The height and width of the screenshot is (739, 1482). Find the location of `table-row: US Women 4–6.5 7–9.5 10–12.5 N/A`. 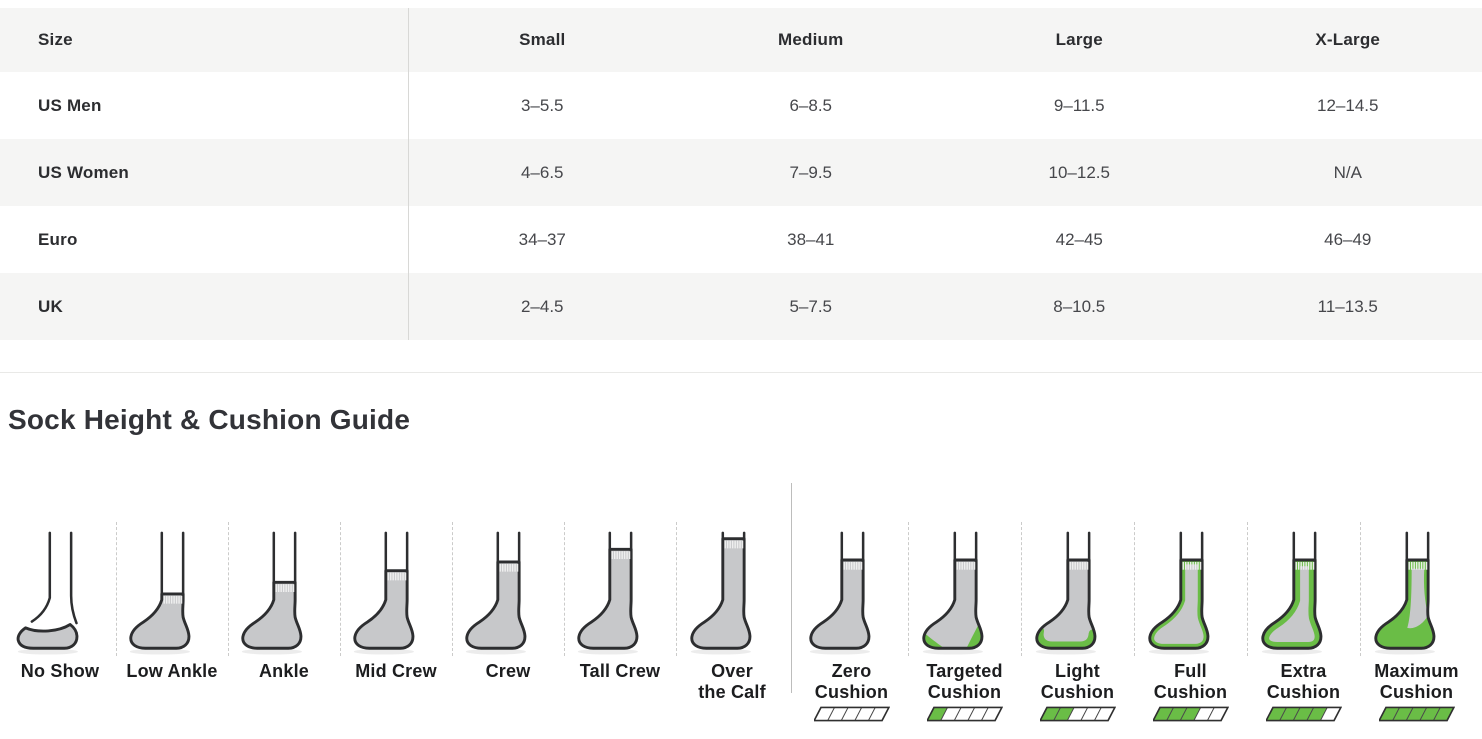

table-row: US Women 4–6.5 7–9.5 10–12.5 N/A is located at coordinates (741, 172).